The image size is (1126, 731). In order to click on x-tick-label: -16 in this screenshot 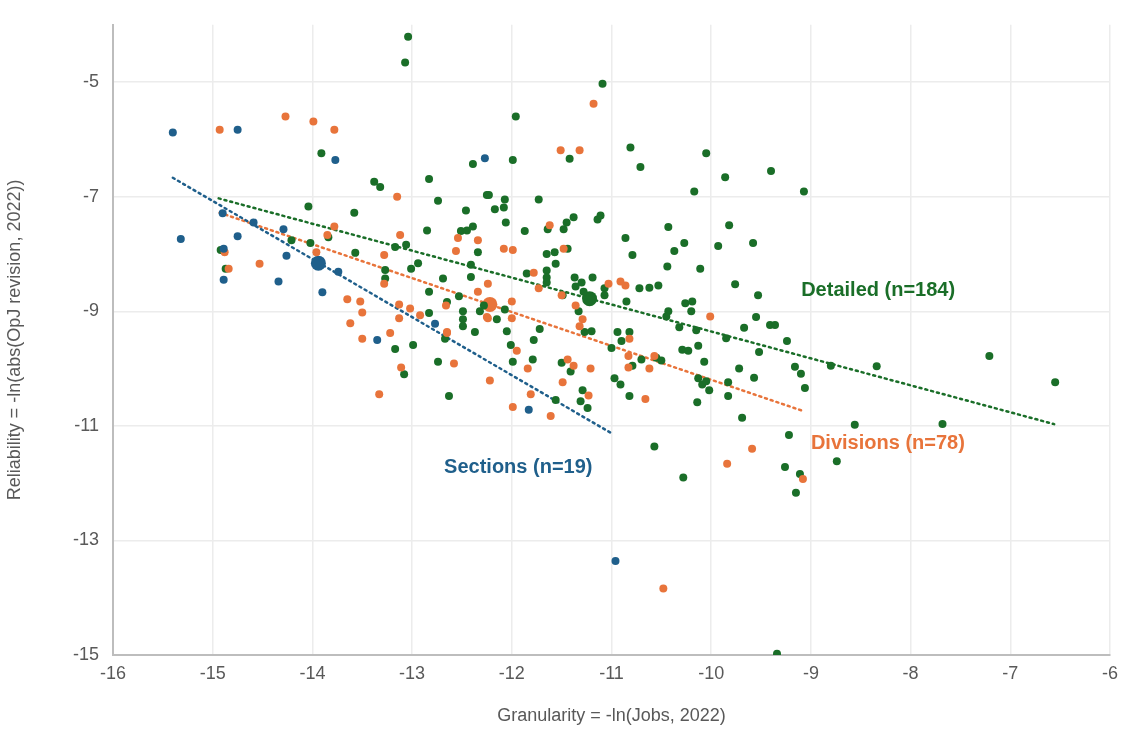, I will do `click(113, 672)`.